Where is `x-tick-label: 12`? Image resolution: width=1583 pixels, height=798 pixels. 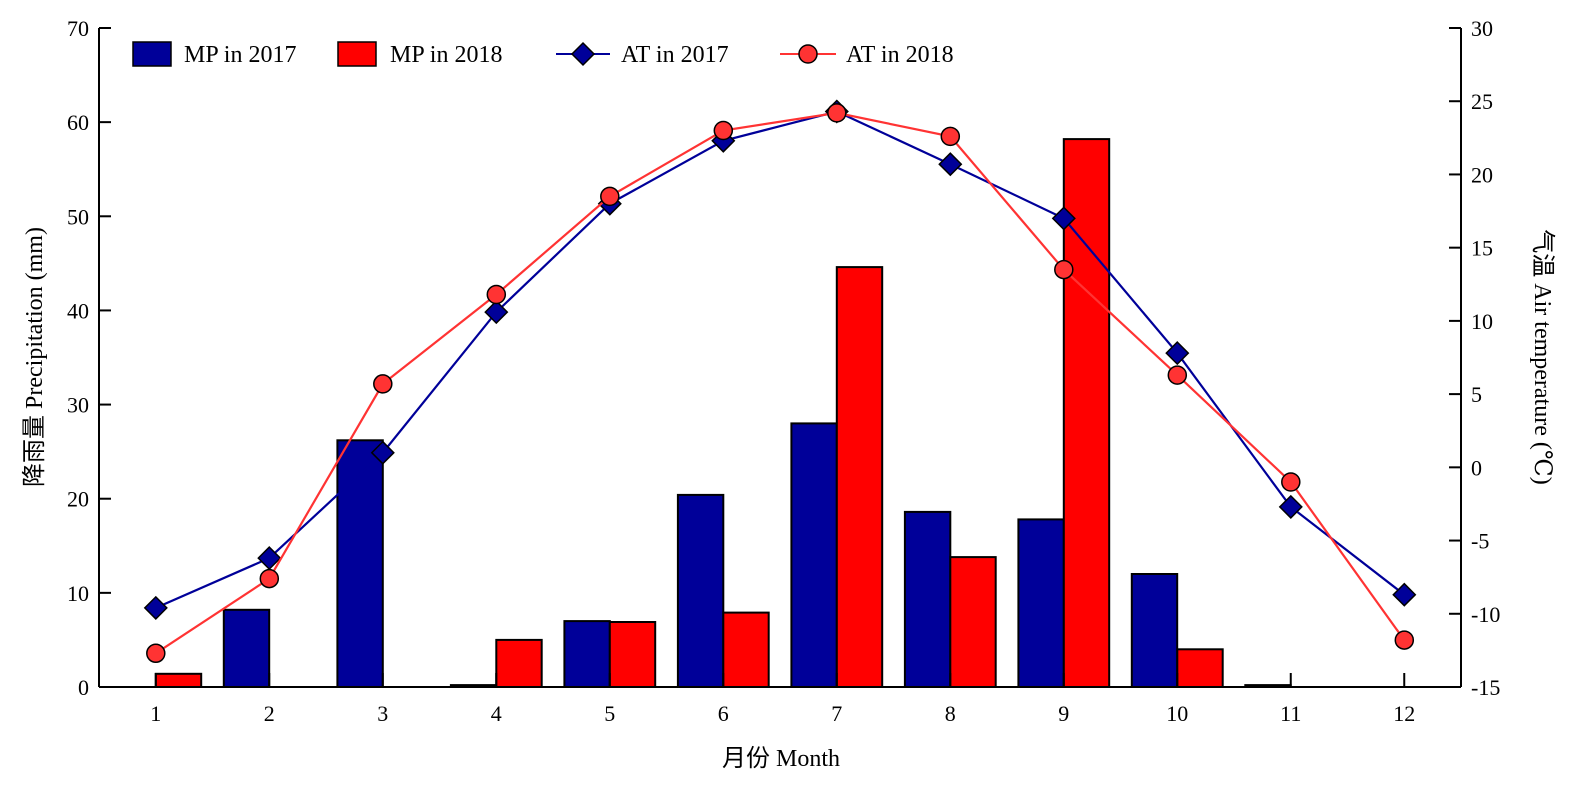
x-tick-label: 12 is located at coordinates (1404, 713).